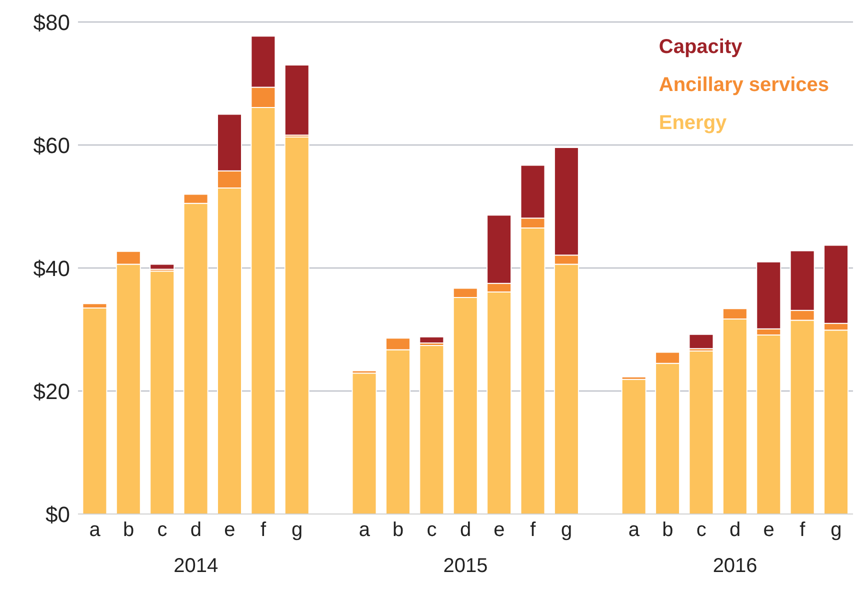 The image size is (867, 598). Describe the element at coordinates (693, 123) in the screenshot. I see `text: Energy` at that location.